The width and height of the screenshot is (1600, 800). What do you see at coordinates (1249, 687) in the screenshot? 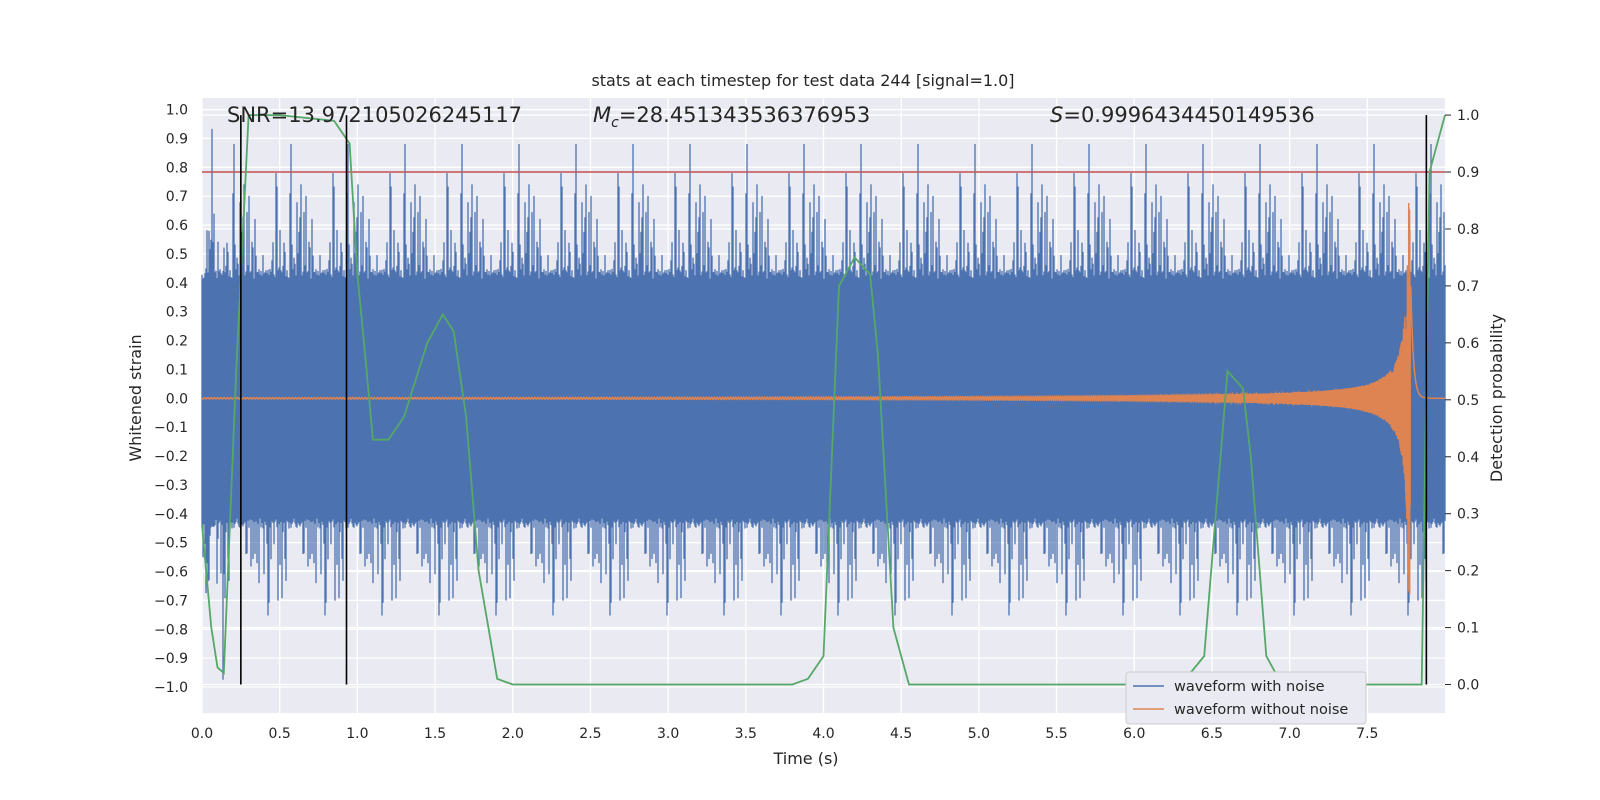
I see `legend-label-noise: waveform with noise` at bounding box center [1249, 687].